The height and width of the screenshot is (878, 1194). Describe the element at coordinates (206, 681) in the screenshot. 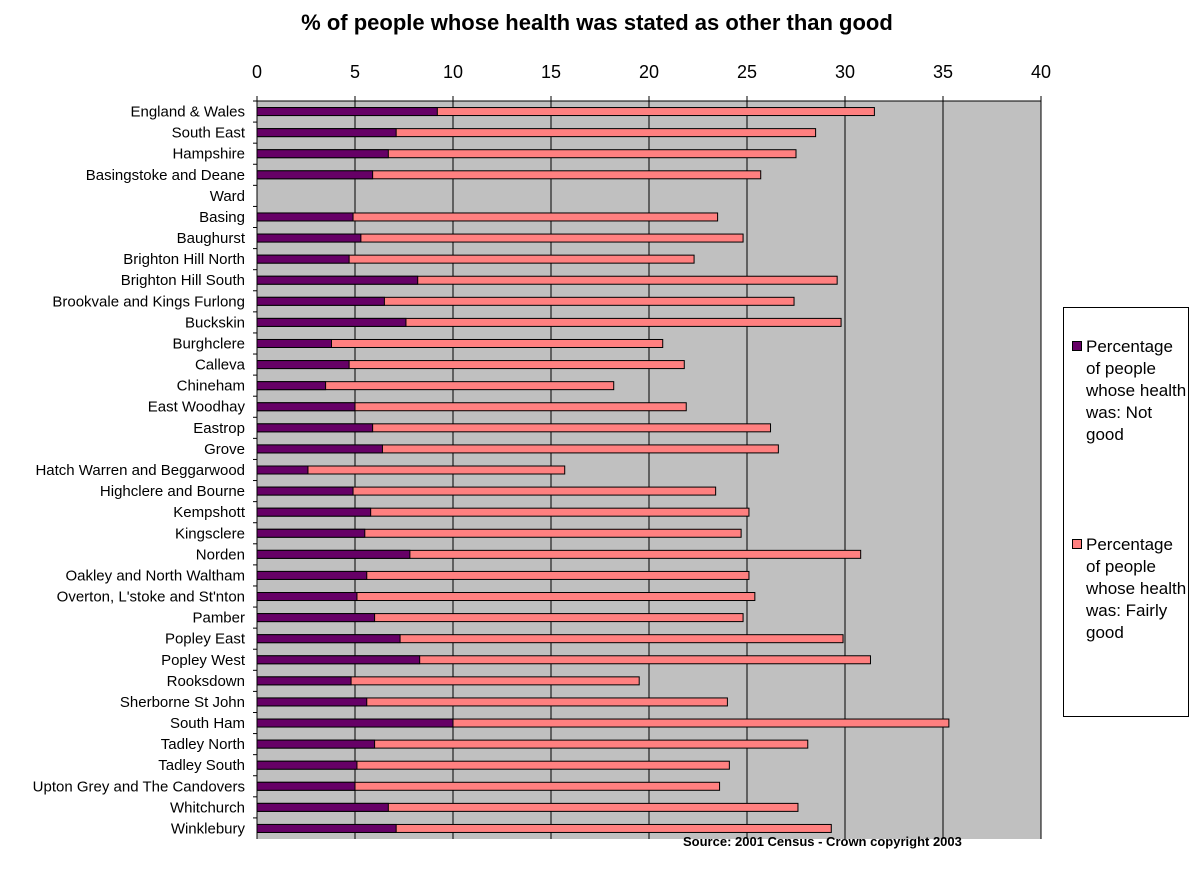

I see `category-label: Rooksdown` at that location.